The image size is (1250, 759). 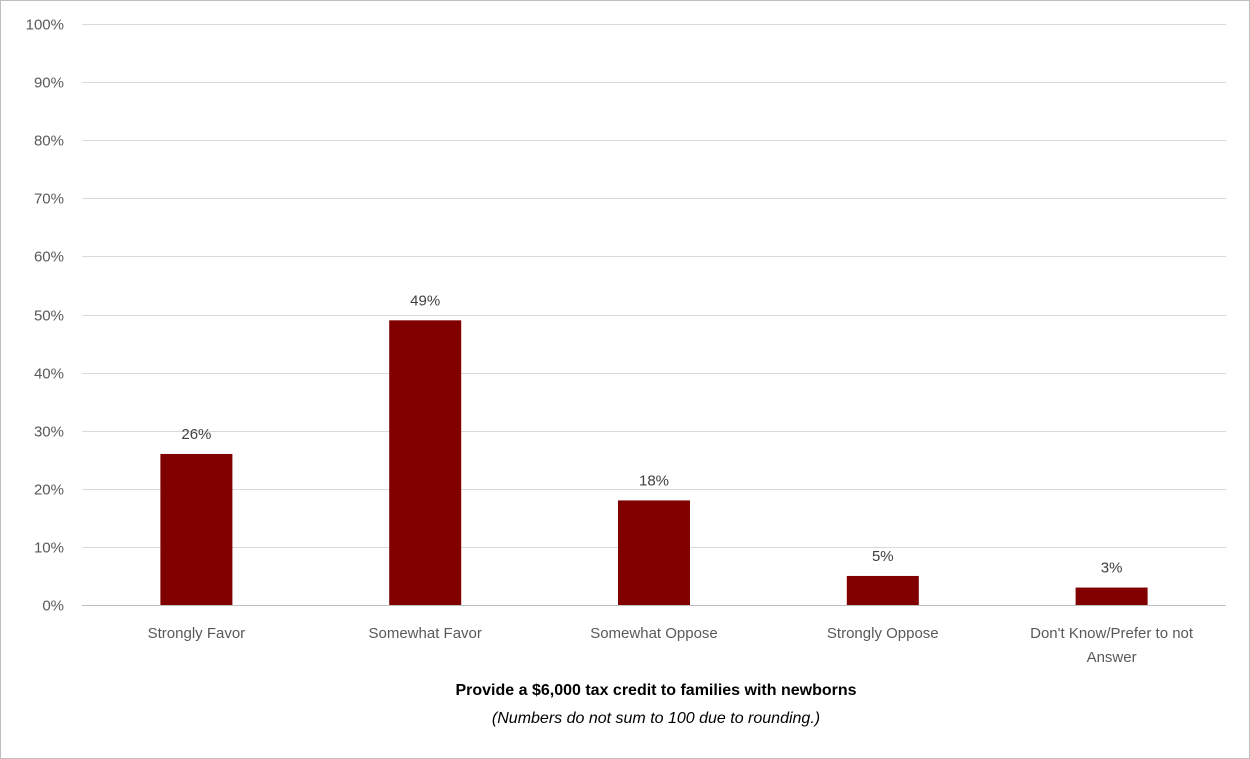 What do you see at coordinates (425, 300) in the screenshot?
I see `data-label: 49%` at bounding box center [425, 300].